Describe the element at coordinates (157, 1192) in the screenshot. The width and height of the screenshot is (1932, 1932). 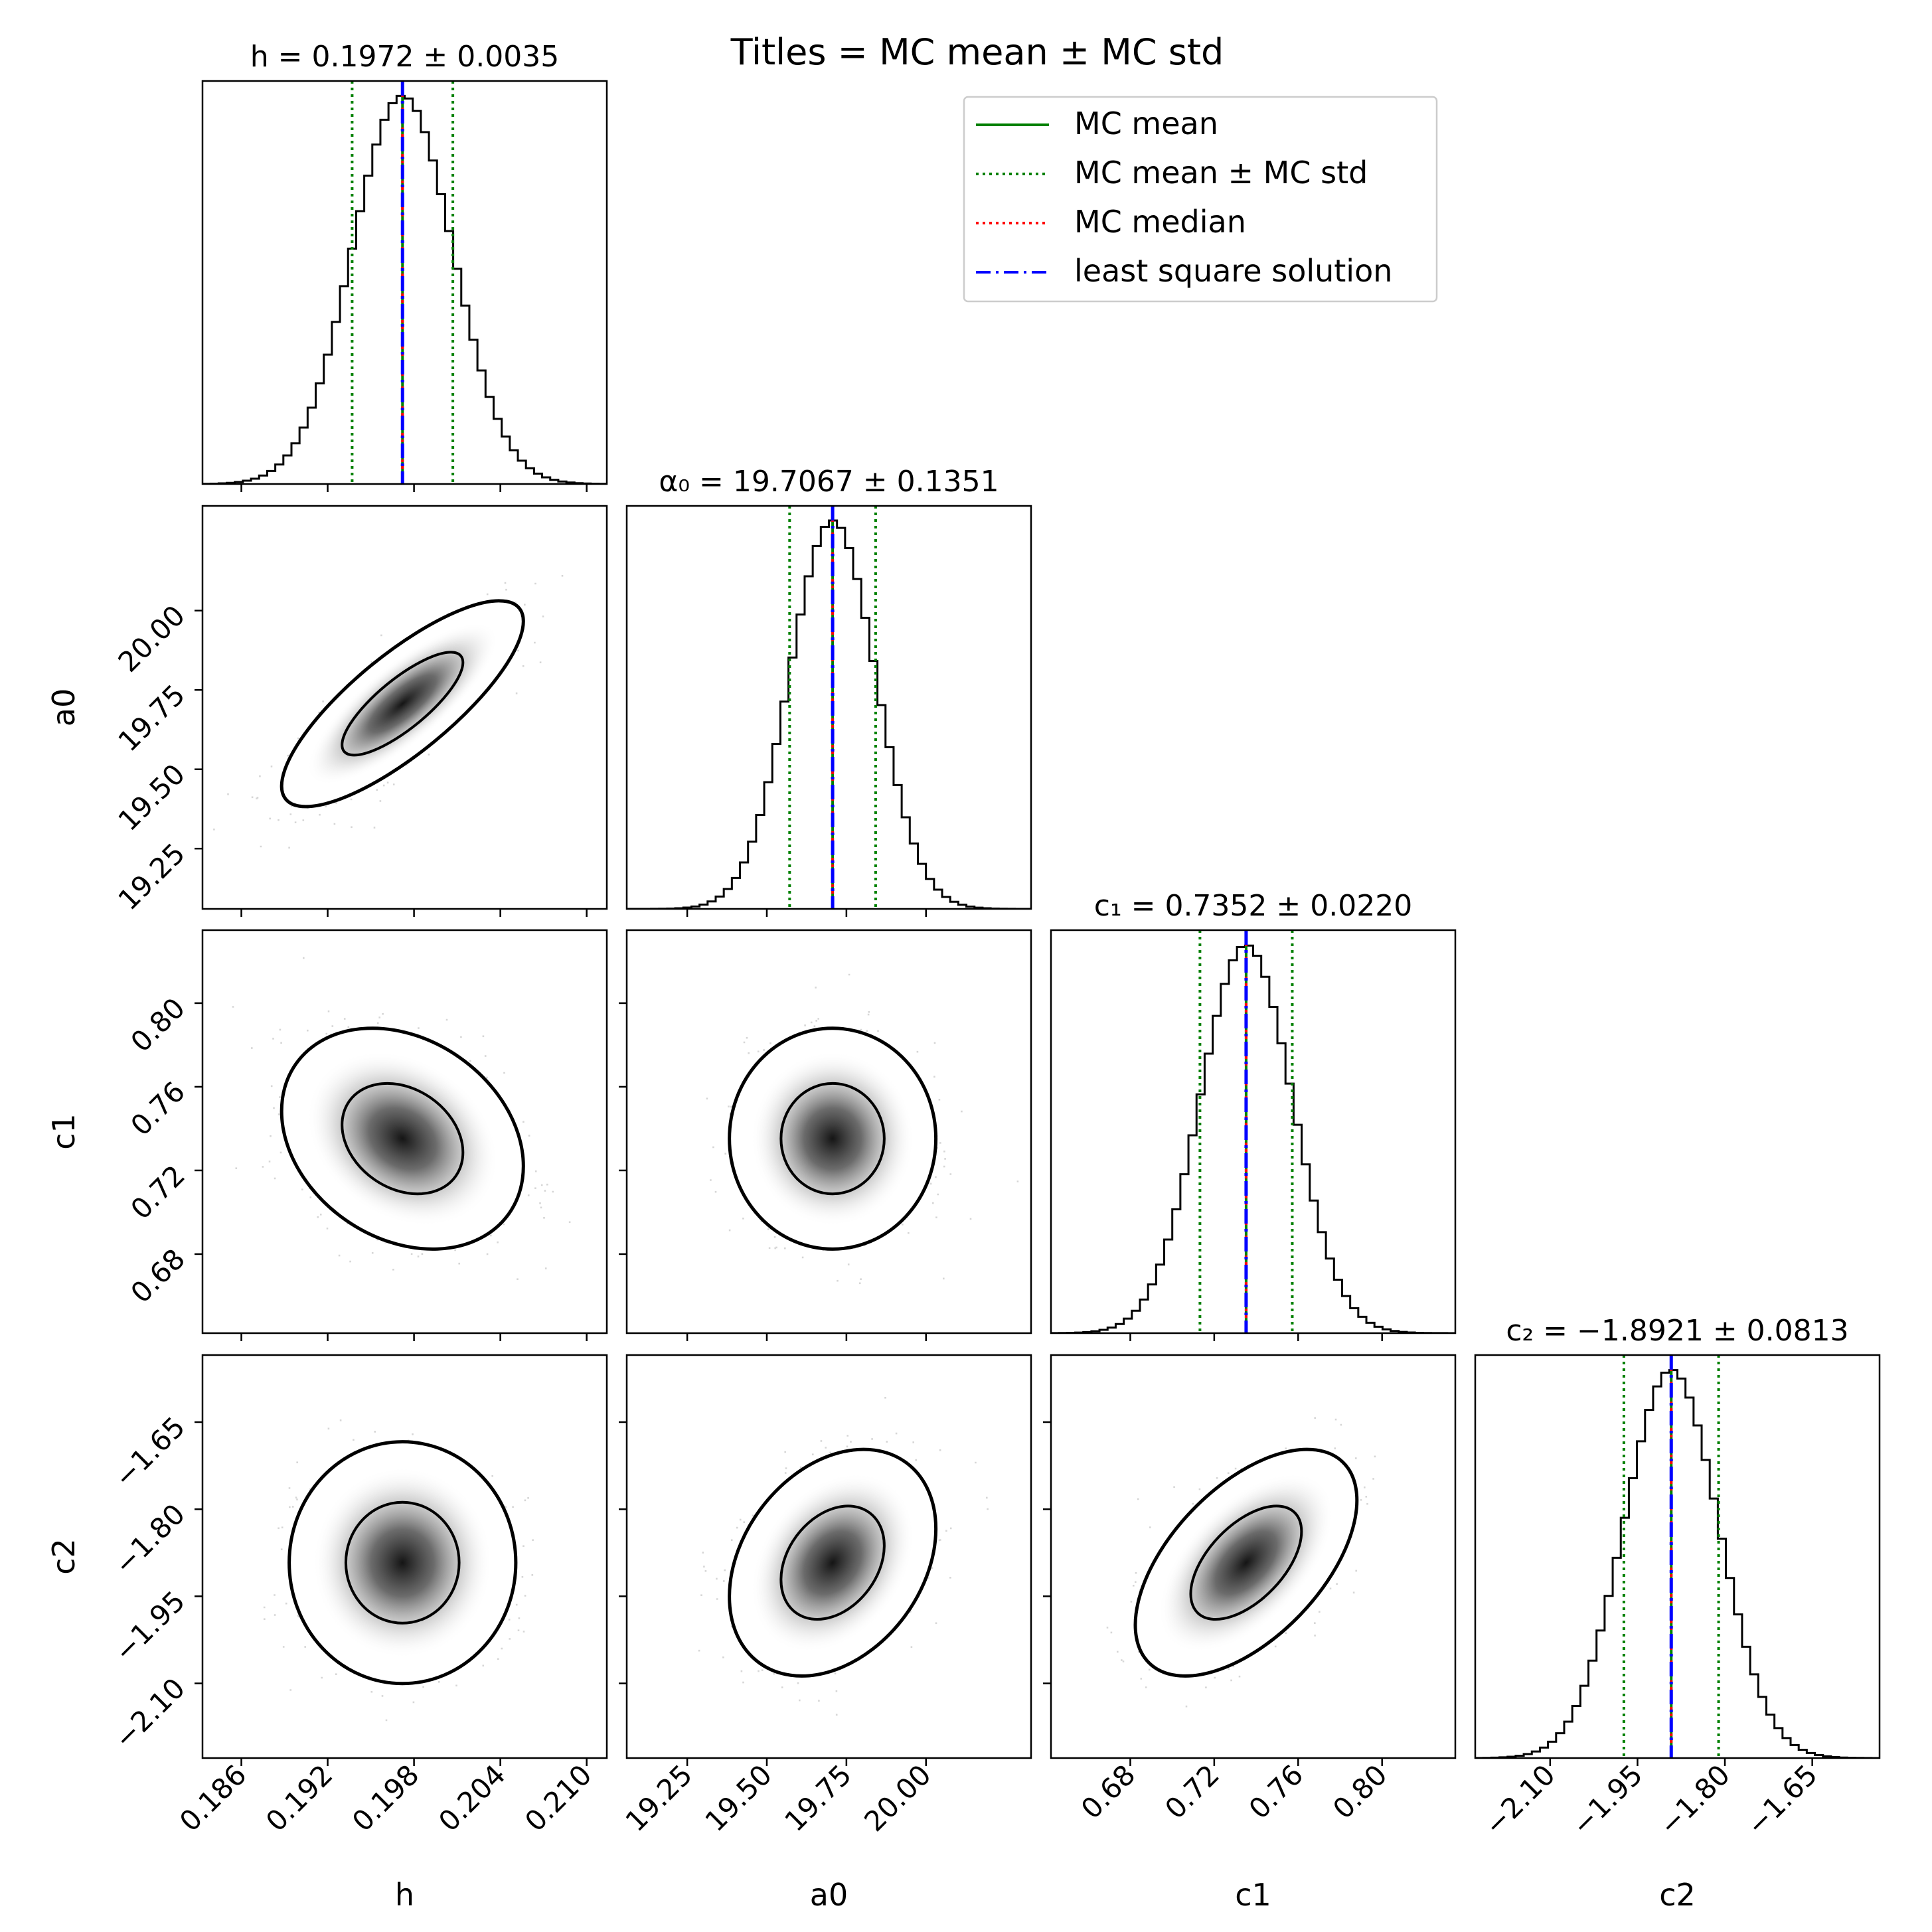
I see `y-tick-label-c1: 0.72` at that location.